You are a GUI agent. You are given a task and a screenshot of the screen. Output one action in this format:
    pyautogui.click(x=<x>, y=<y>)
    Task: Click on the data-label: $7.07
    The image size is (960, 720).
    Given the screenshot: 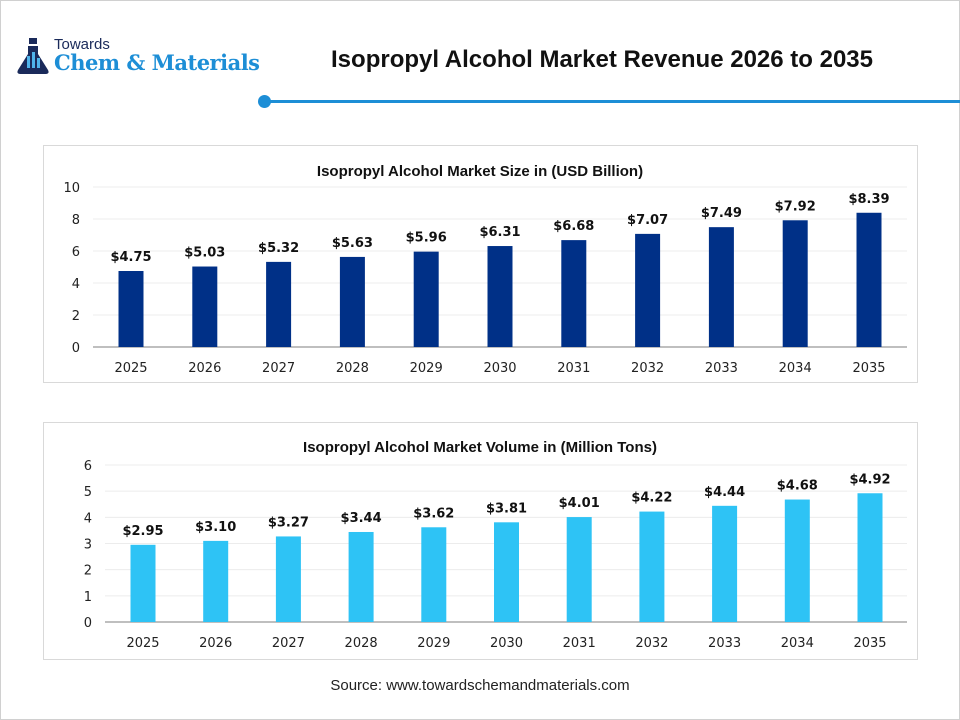 What is the action you would take?
    pyautogui.click(x=647, y=220)
    